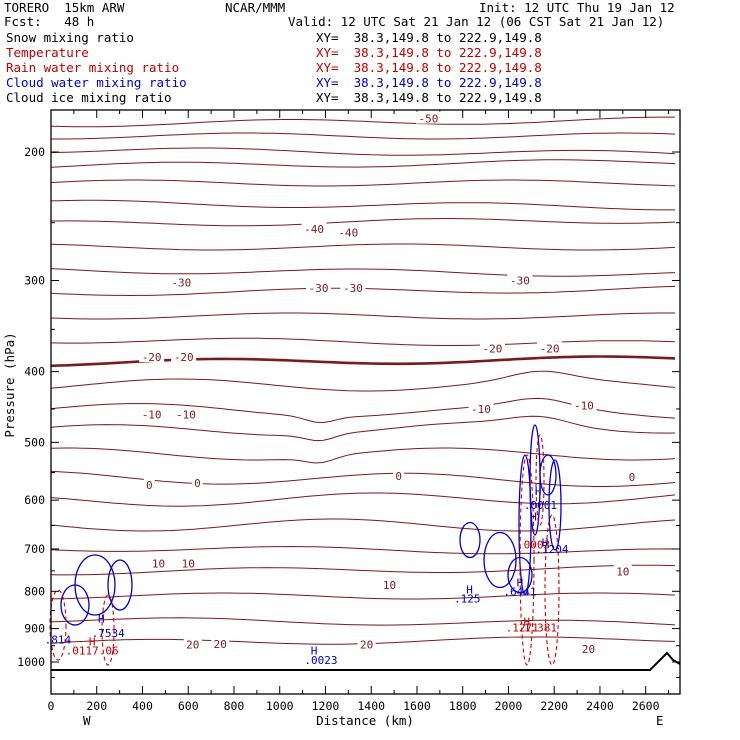 The width and height of the screenshot is (740, 740). What do you see at coordinates (467, 598) in the screenshot?
I see `extremum-label: .125` at bounding box center [467, 598].